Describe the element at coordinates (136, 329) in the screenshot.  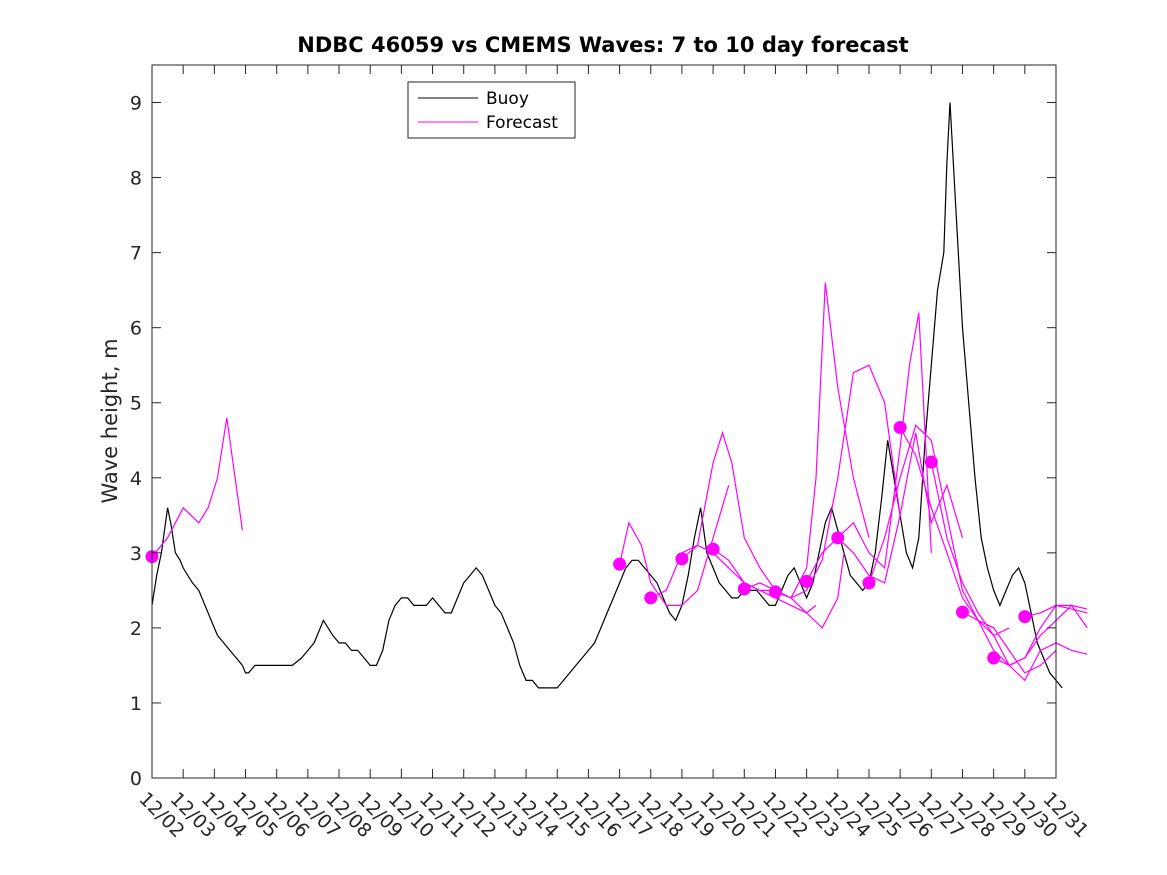
I see `y-tick-label: 6` at that location.